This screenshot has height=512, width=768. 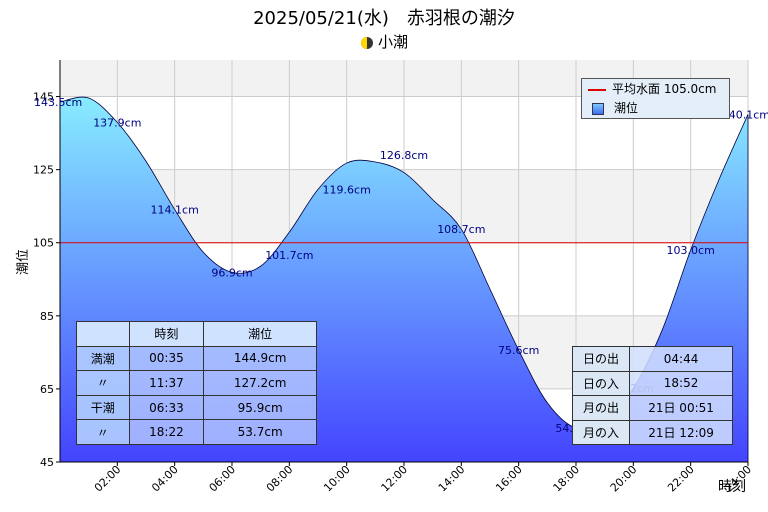 I want to click on y-tick-label: 65, so click(x=47, y=389).